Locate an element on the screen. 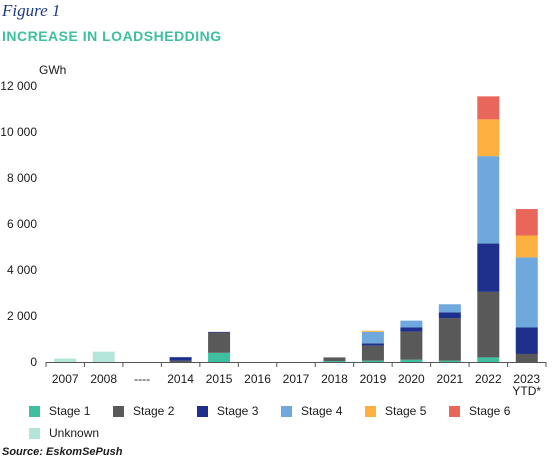 The height and width of the screenshot is (467, 556). source-note: Source: EskomSePush is located at coordinates (62, 452).